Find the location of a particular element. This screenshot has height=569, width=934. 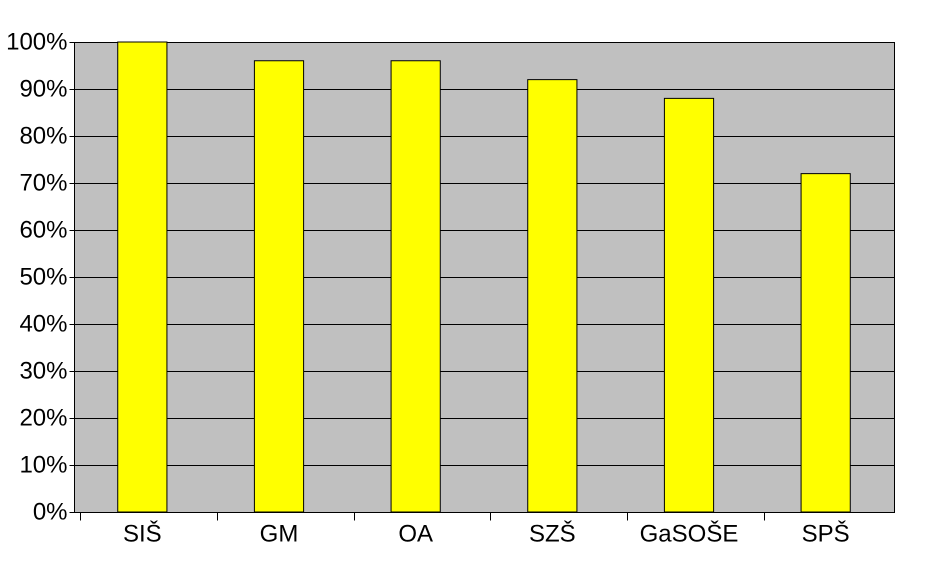

y-tick-label: 90% is located at coordinates (43, 89).